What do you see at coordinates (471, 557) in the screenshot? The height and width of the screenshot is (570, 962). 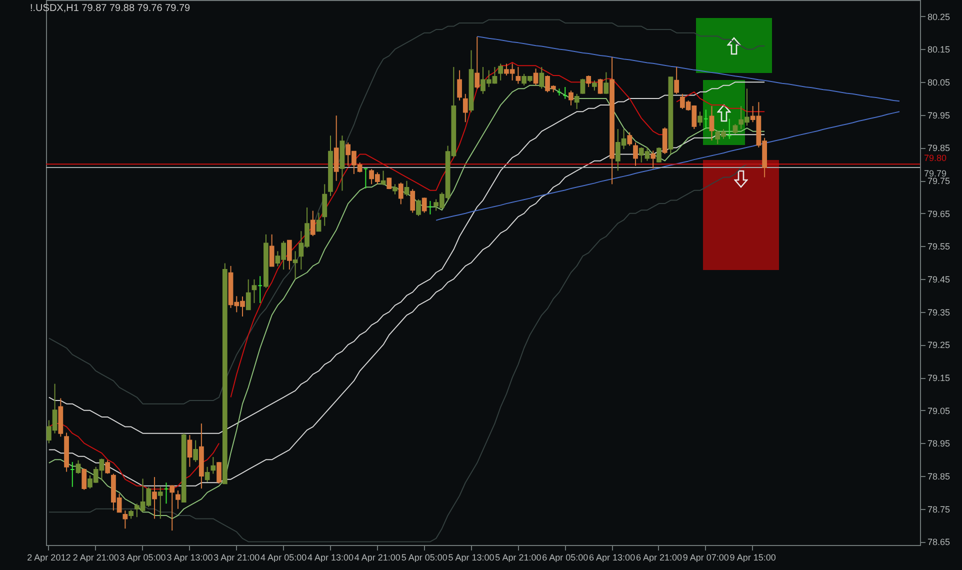 I see `x-tick-label: 5 Apr 13:00` at bounding box center [471, 557].